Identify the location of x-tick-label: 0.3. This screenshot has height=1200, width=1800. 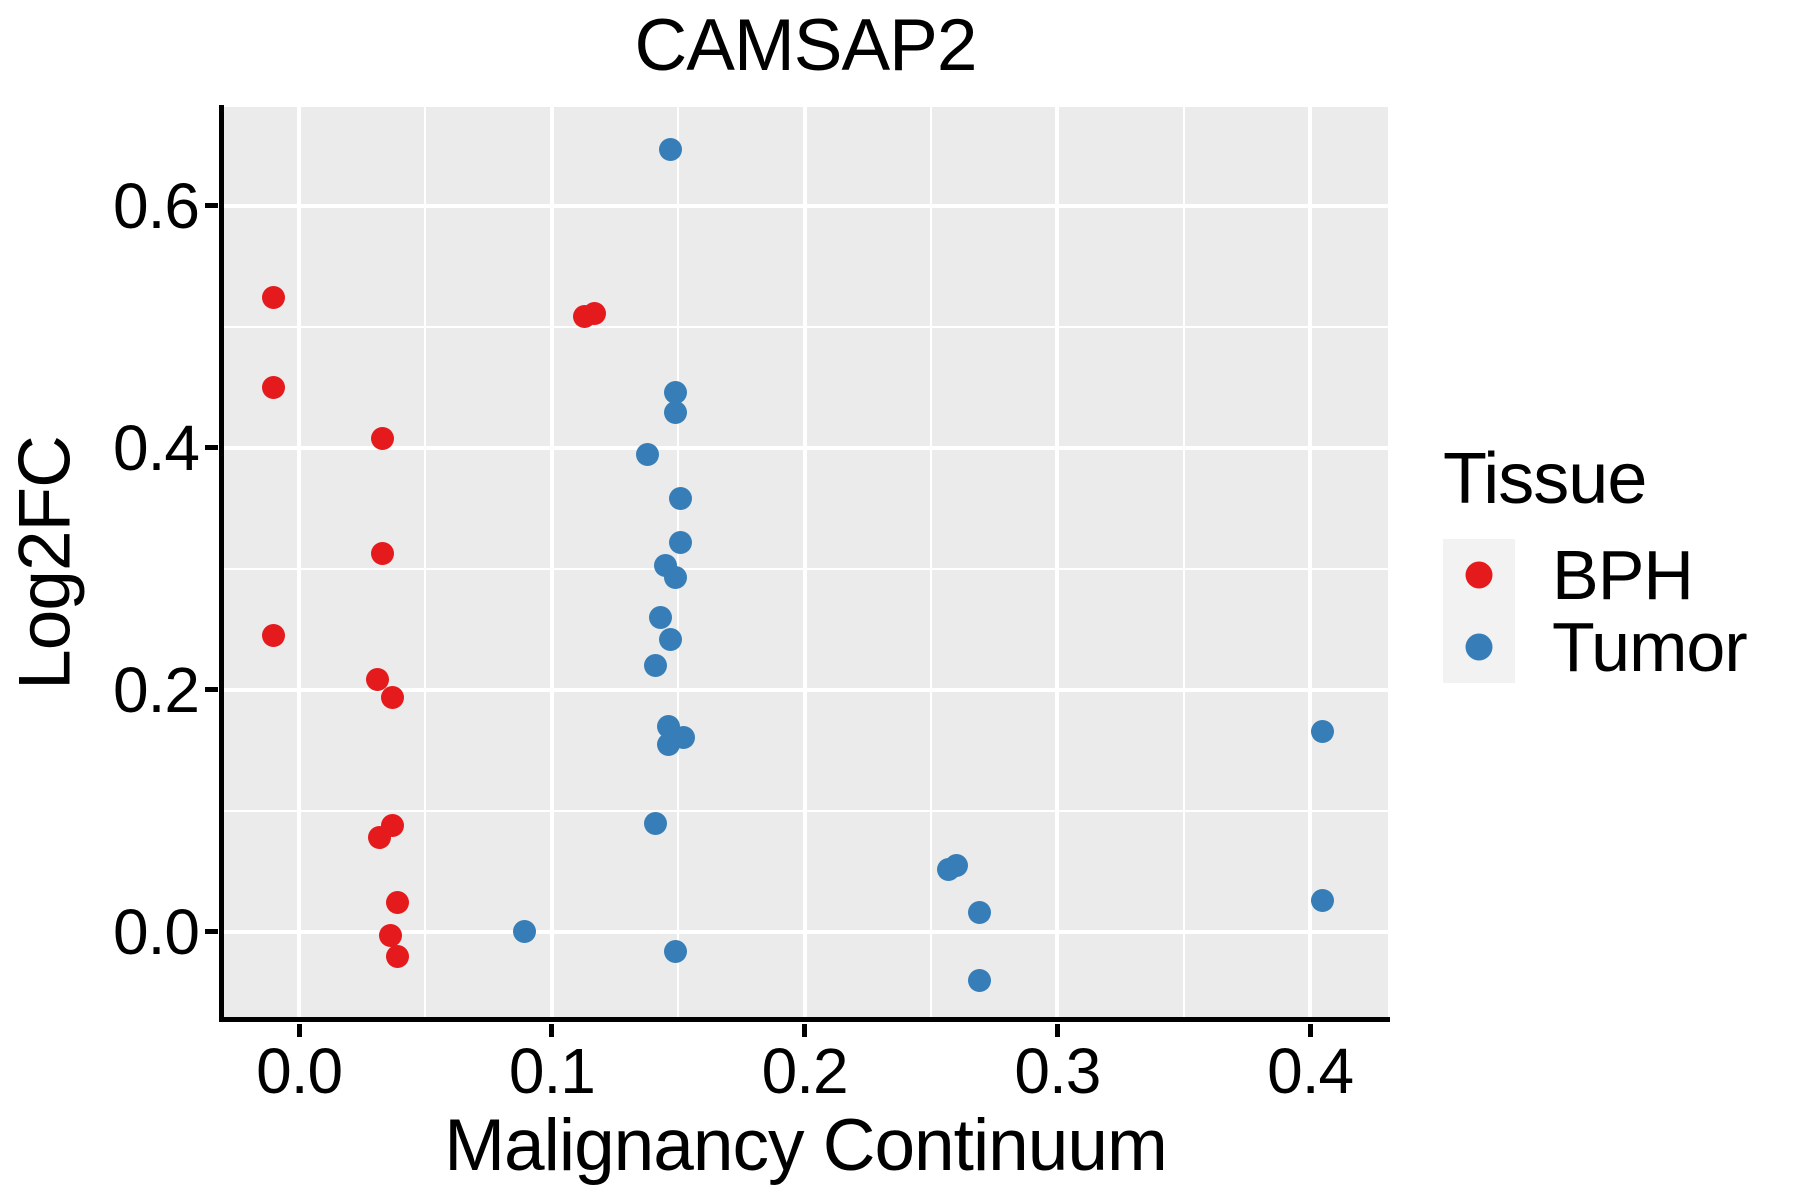
(1057, 1071).